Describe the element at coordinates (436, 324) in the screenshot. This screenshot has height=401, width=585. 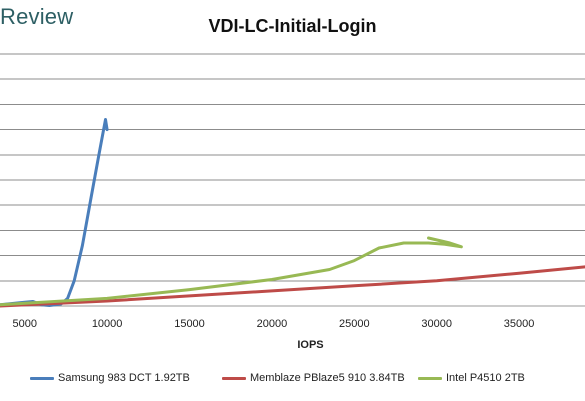
I see `x-tick-label: 30000` at that location.